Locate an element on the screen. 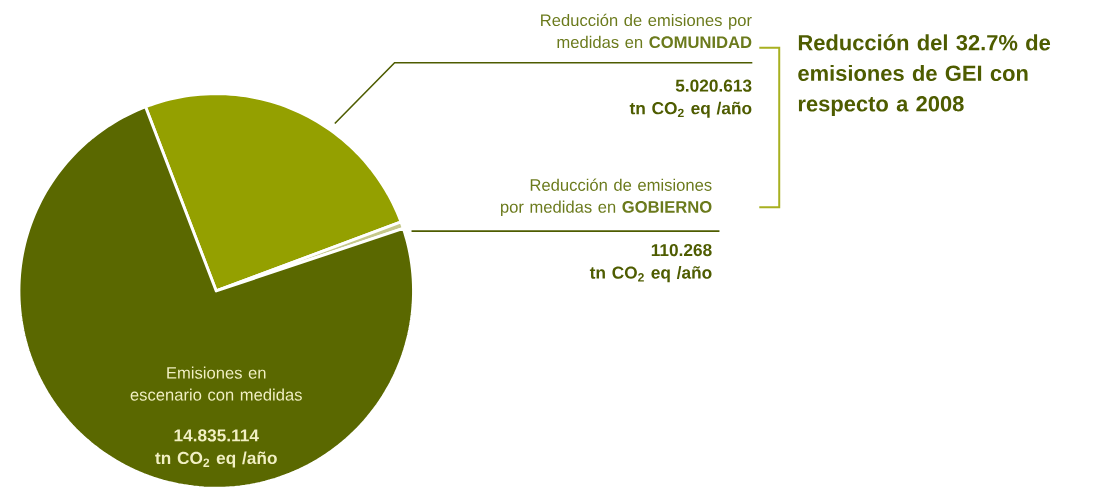 The image size is (1103, 493). text: Reducción del 32.7% de emisiones de GEI con respecto a 2008 is located at coordinates (924, 75).